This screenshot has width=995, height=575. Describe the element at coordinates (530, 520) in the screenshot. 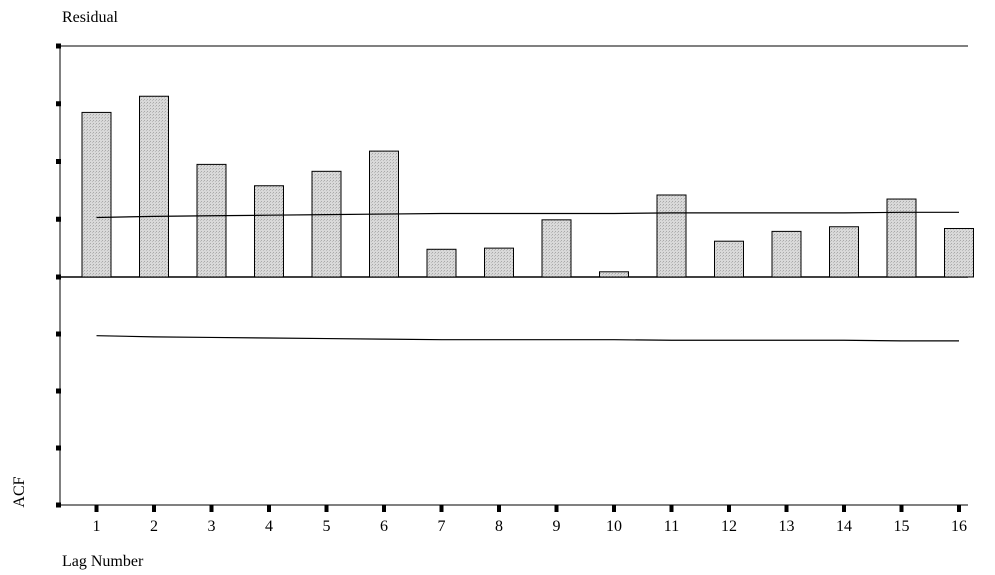

I see `x-ticks: 1 2 3 4 5 6 7 8 9 10 11 12 13 14 15 16` at that location.